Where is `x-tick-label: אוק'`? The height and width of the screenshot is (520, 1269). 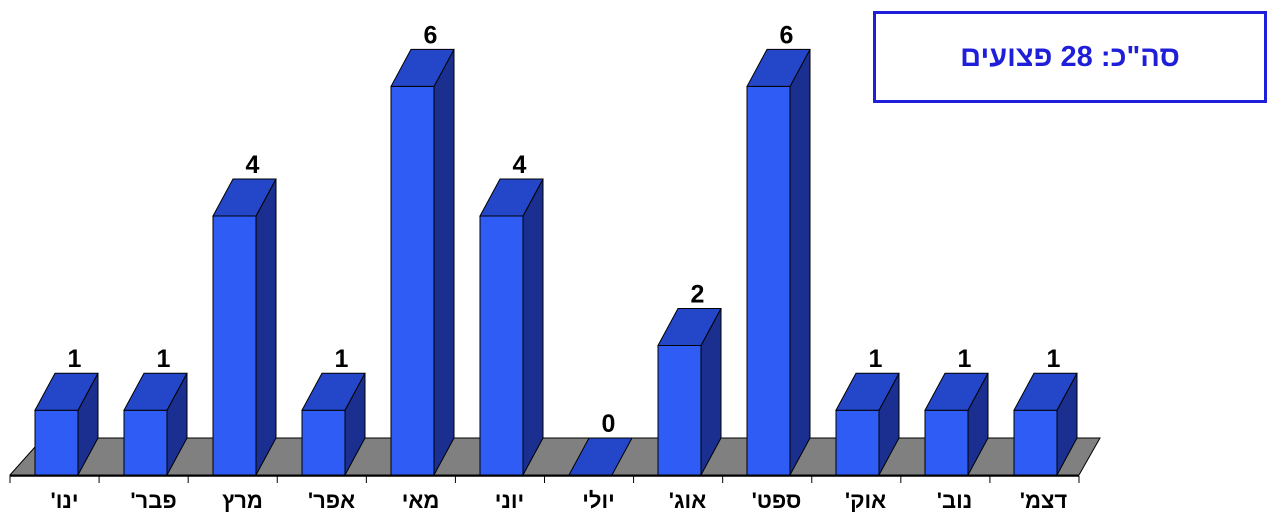 x-tick-label: אוק' is located at coordinates (865, 500).